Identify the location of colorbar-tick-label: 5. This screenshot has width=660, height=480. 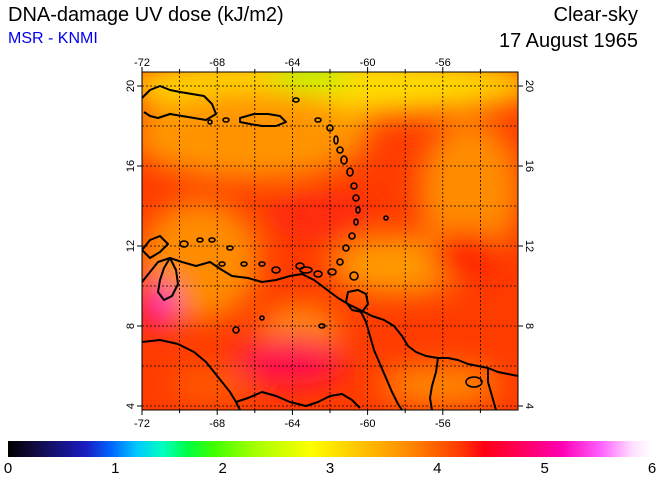
(544, 468).